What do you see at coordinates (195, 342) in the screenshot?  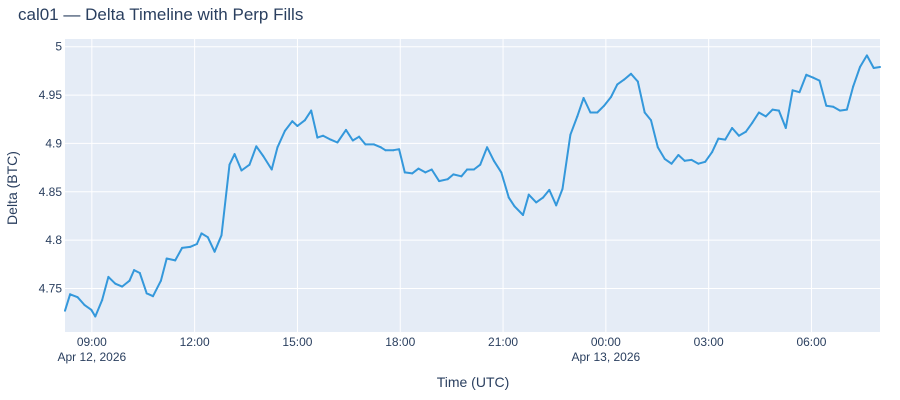 I see `x-tick-label: 12:00` at bounding box center [195, 342].